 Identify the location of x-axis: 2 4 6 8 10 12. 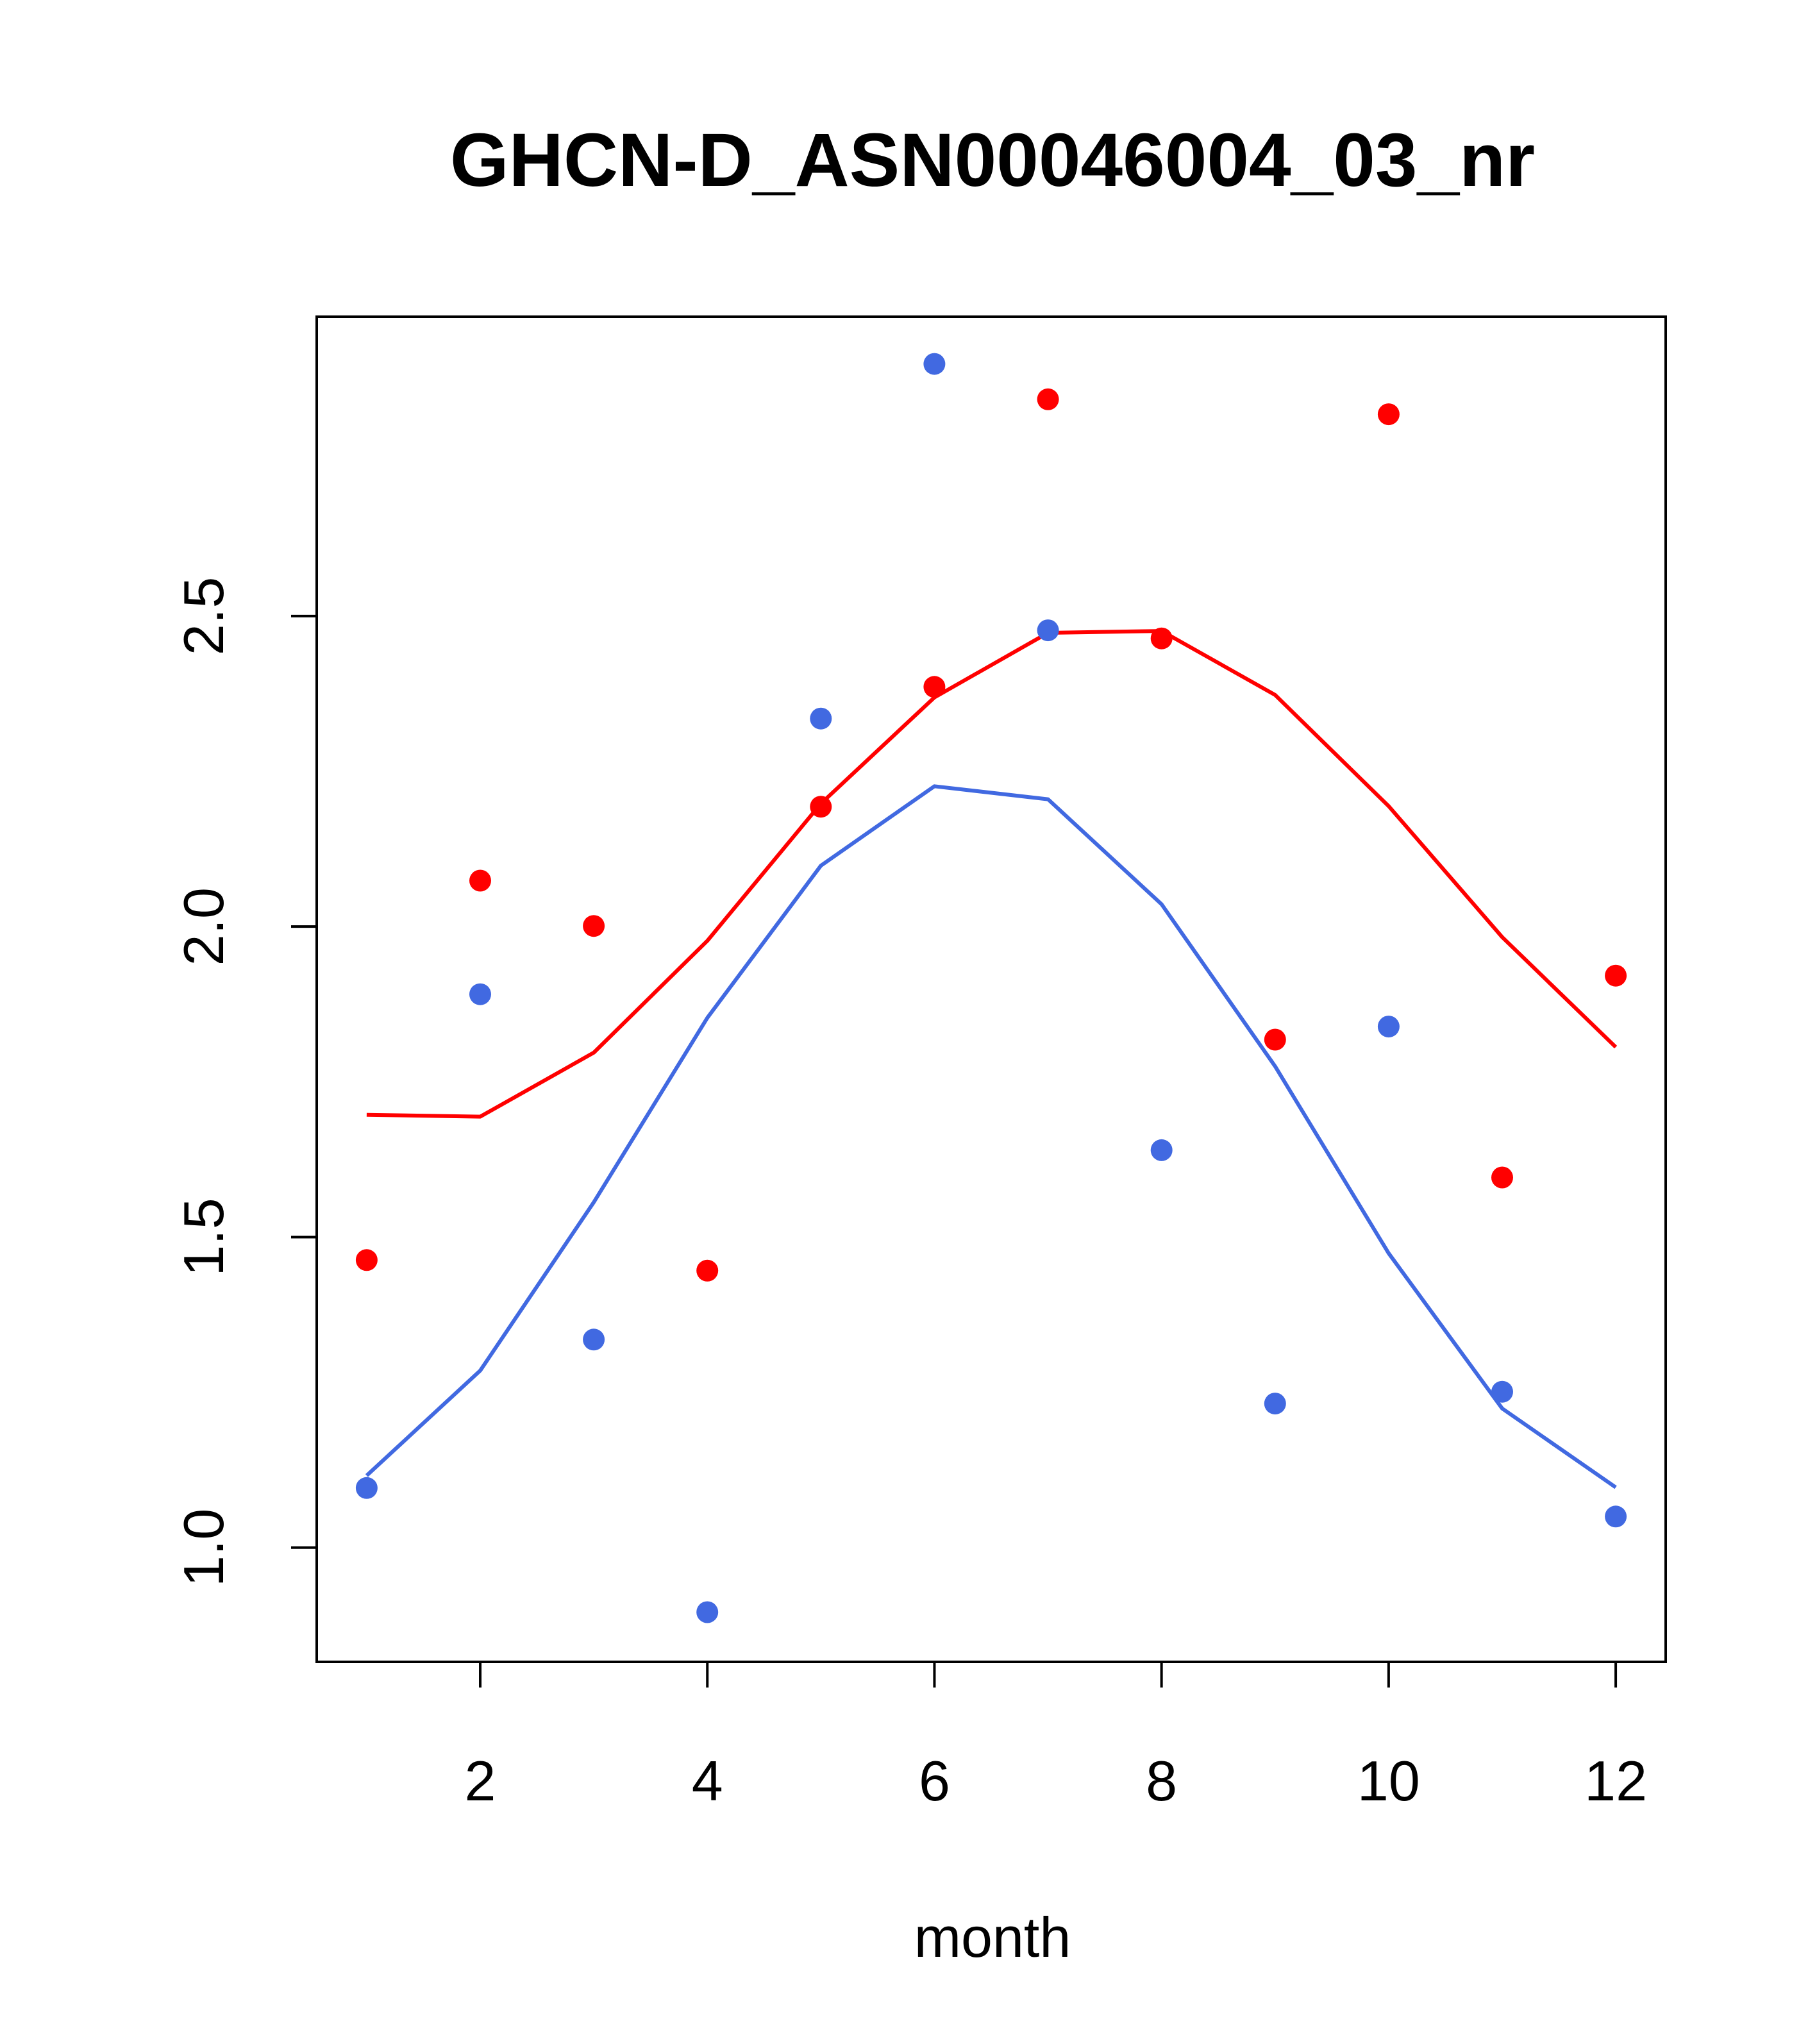
(1056, 1737).